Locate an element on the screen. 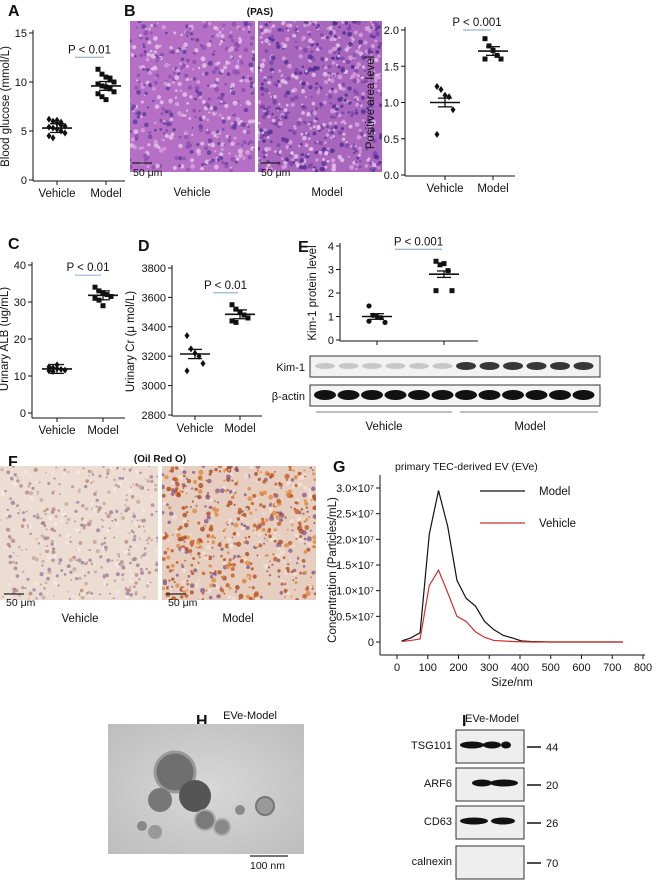 The image size is (657, 886). y-tick-label: 10 is located at coordinates (21, 83).